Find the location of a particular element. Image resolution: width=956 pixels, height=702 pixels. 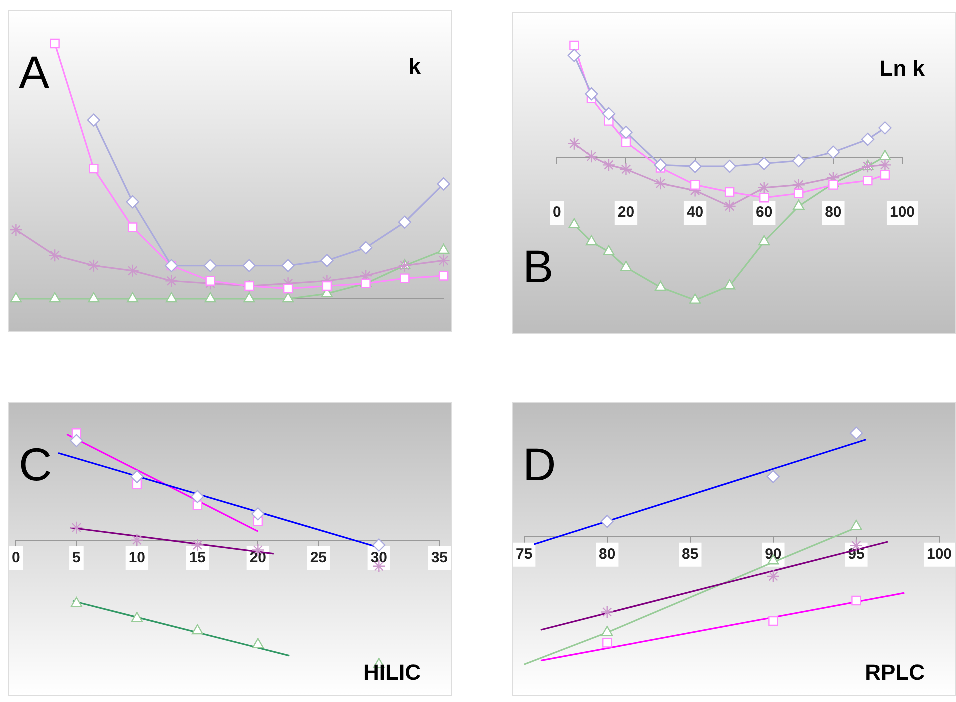

annotation: D is located at coordinates (539, 464).